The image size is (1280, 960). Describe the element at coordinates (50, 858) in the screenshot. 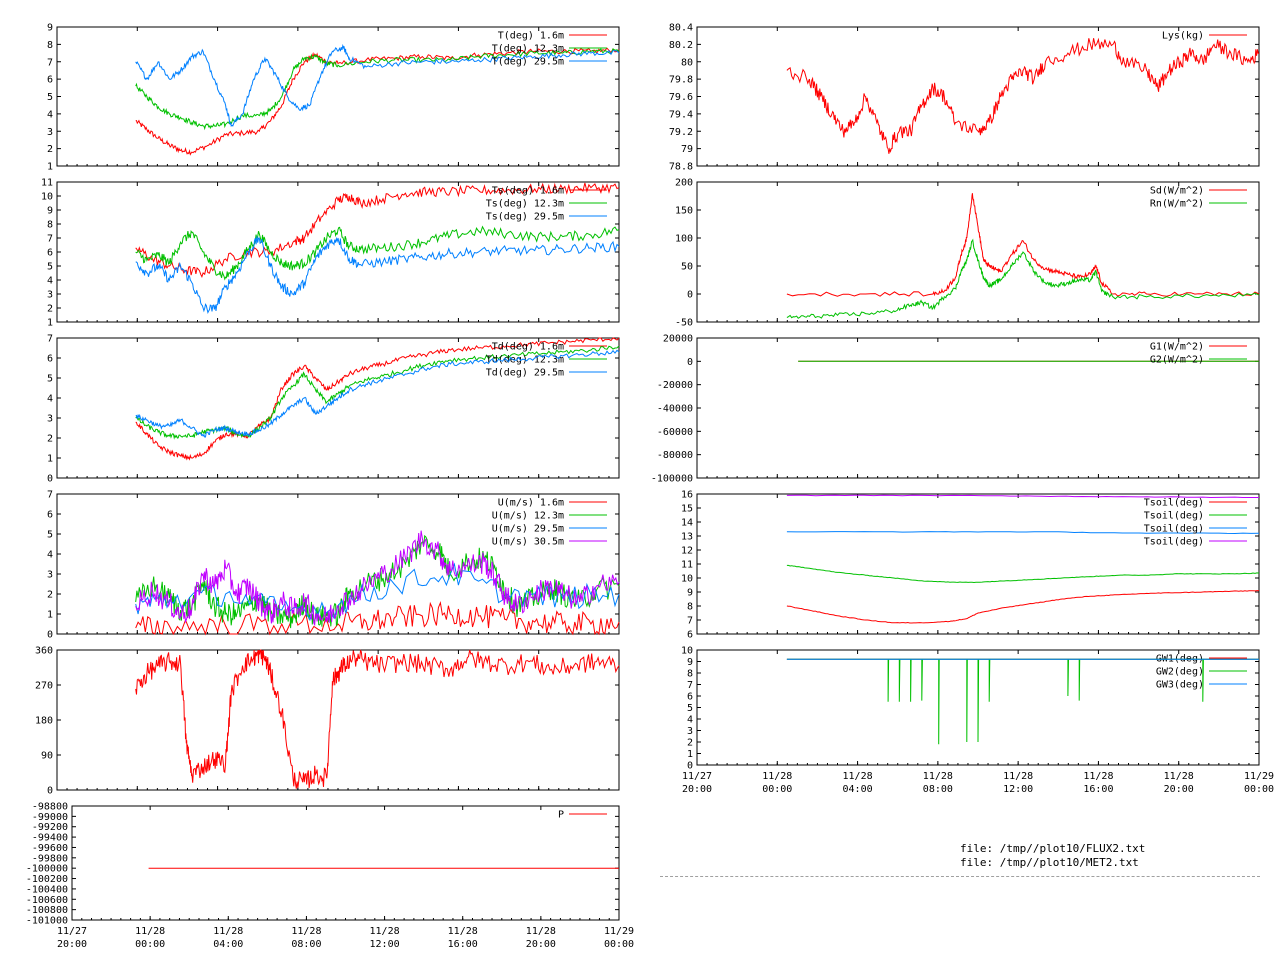

I see `y-tick-label: -99800` at that location.